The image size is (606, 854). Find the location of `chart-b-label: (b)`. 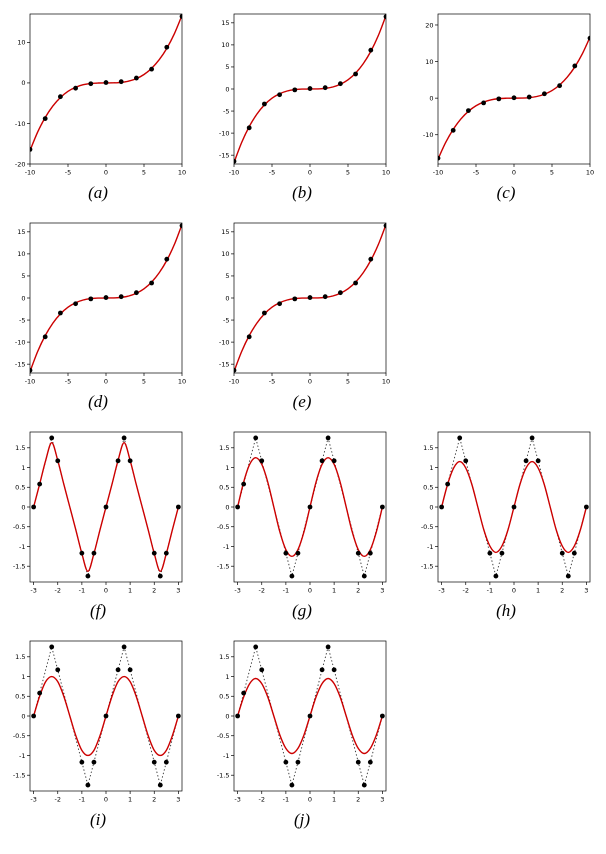

chart-b-label: (b) is located at coordinates (302, 192).